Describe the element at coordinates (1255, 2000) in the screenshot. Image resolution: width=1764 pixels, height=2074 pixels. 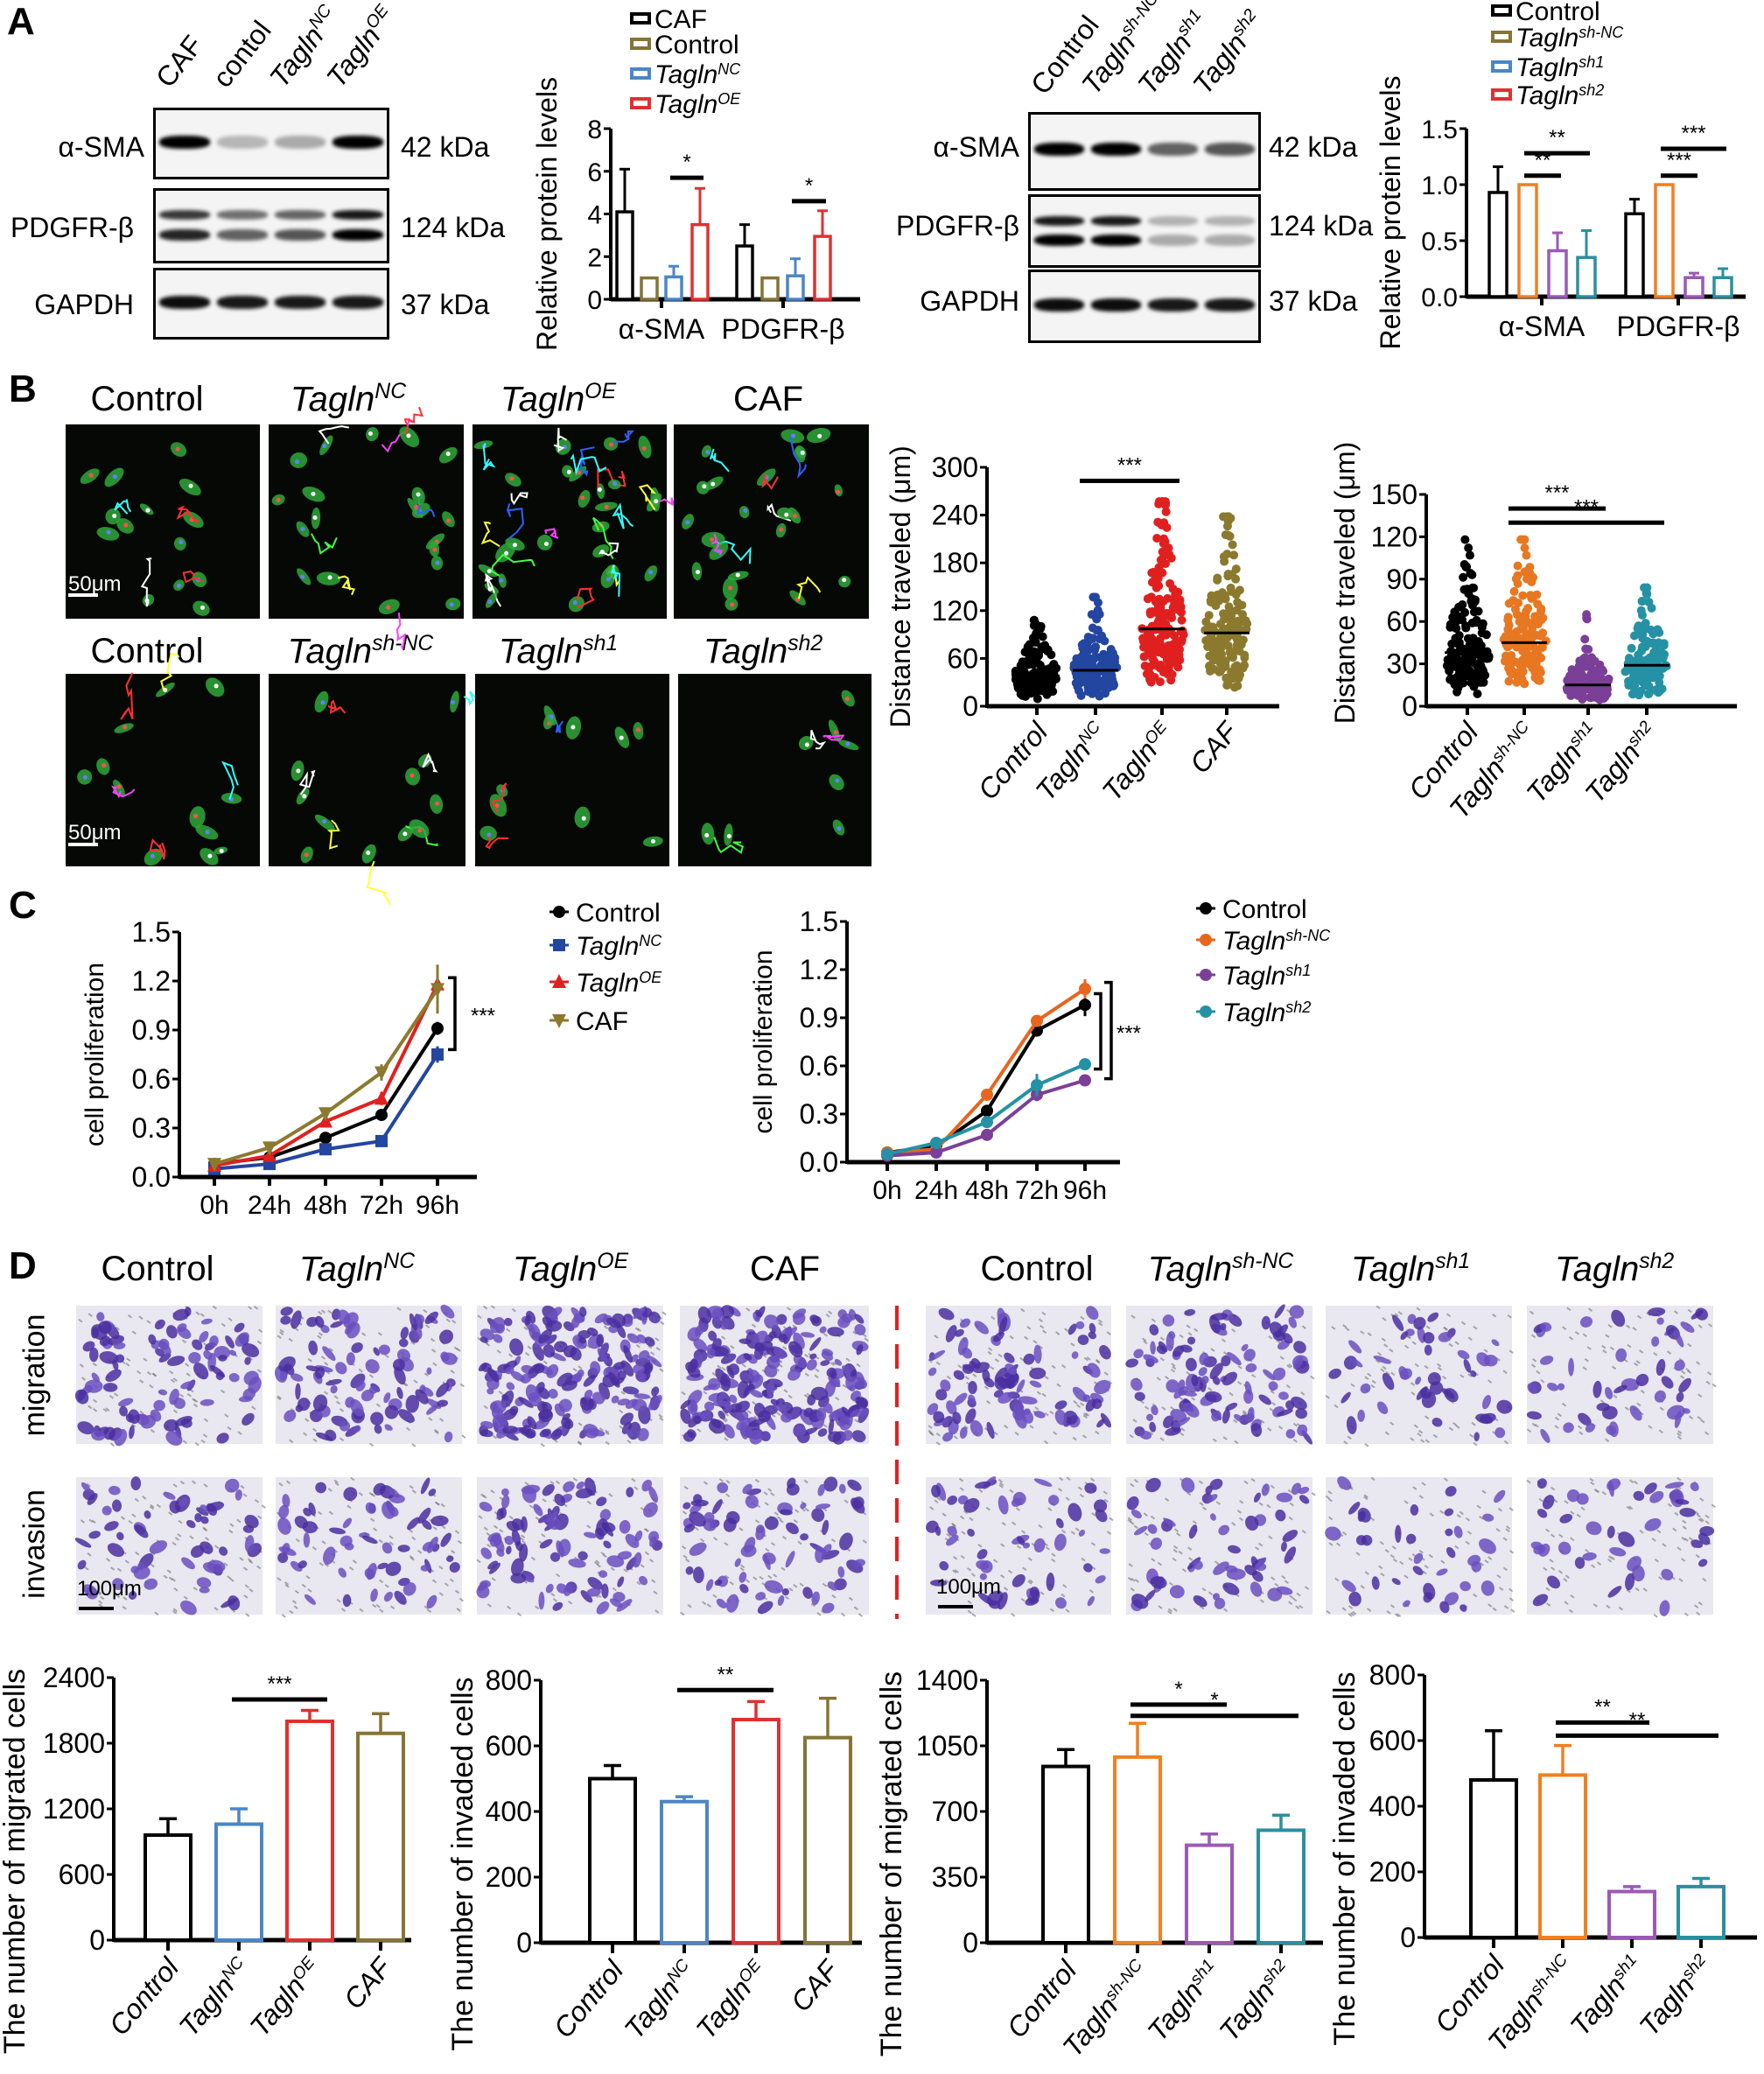
I see `x-tick-label: Taglnsh2` at that location.